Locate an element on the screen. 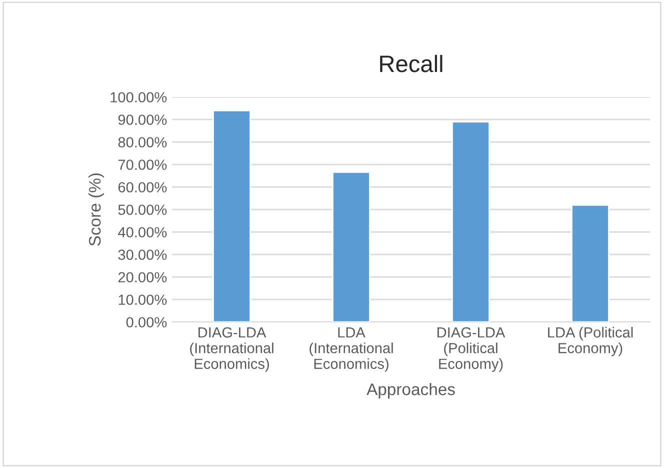  x-tick-label: DIAG-LDA (Political Economy) is located at coordinates (472, 349).